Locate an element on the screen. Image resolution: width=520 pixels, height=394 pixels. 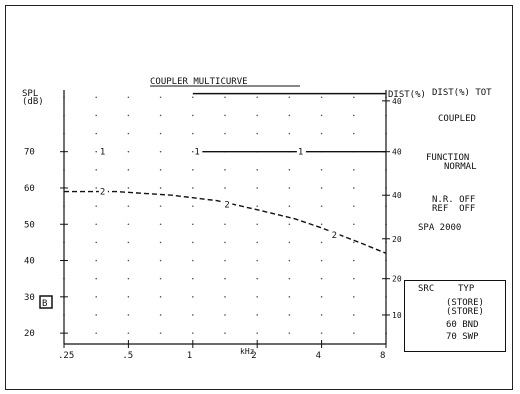
y-axis-label-line2: (dB) is located at coordinates (33, 102).